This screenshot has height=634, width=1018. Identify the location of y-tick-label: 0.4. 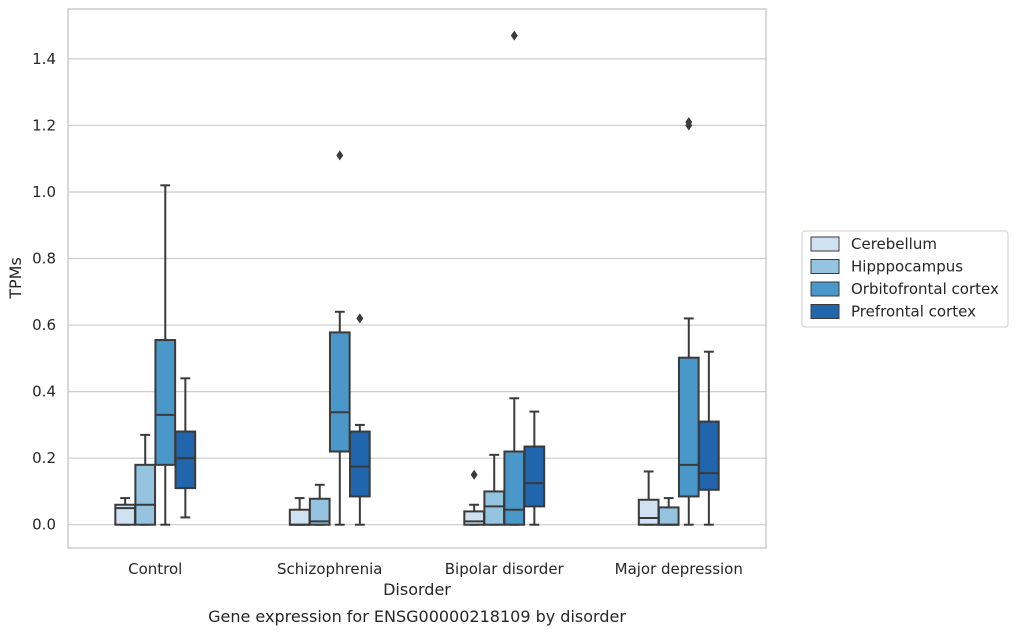
(44, 392).